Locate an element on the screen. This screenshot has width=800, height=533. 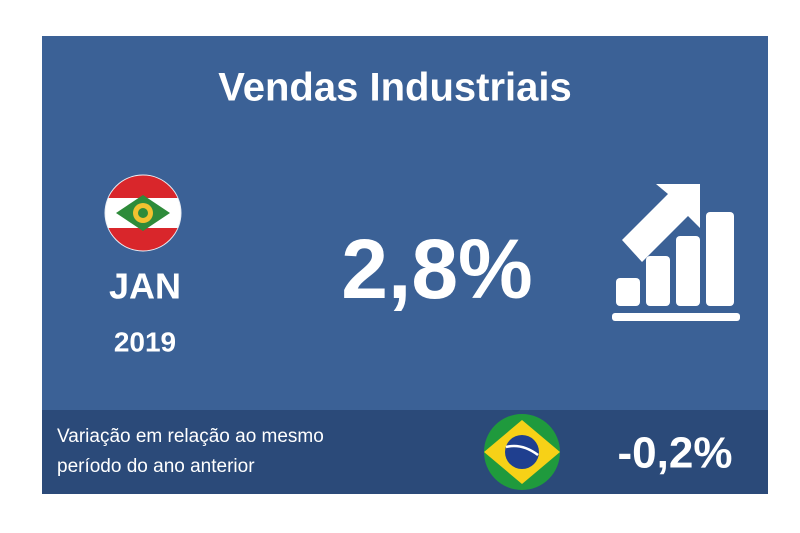
growth-icon is located at coordinates (676, 252).